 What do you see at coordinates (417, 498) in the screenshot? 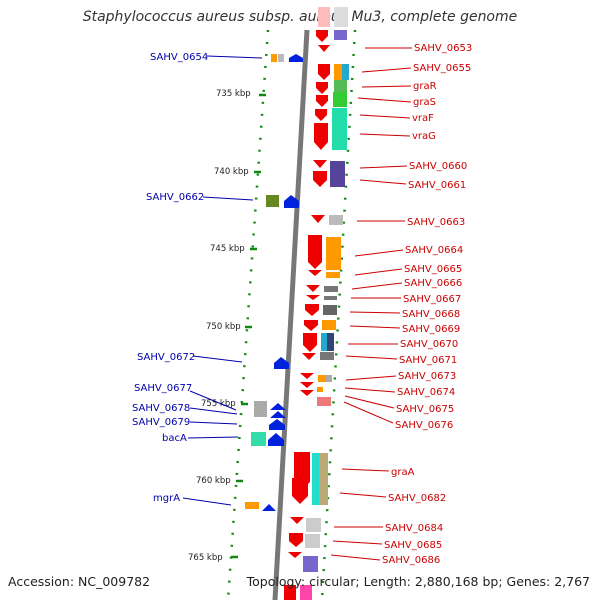
I see `gene-label: SAHV_0682` at bounding box center [417, 498].